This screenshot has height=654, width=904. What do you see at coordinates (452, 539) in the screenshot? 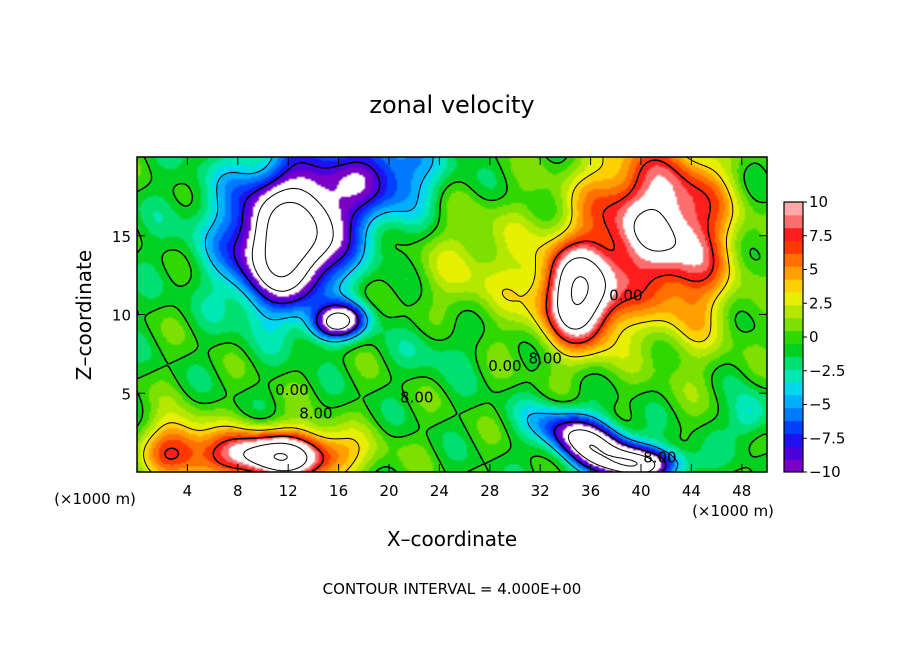
I see `x-axis-label: X–coordinate` at bounding box center [452, 539].